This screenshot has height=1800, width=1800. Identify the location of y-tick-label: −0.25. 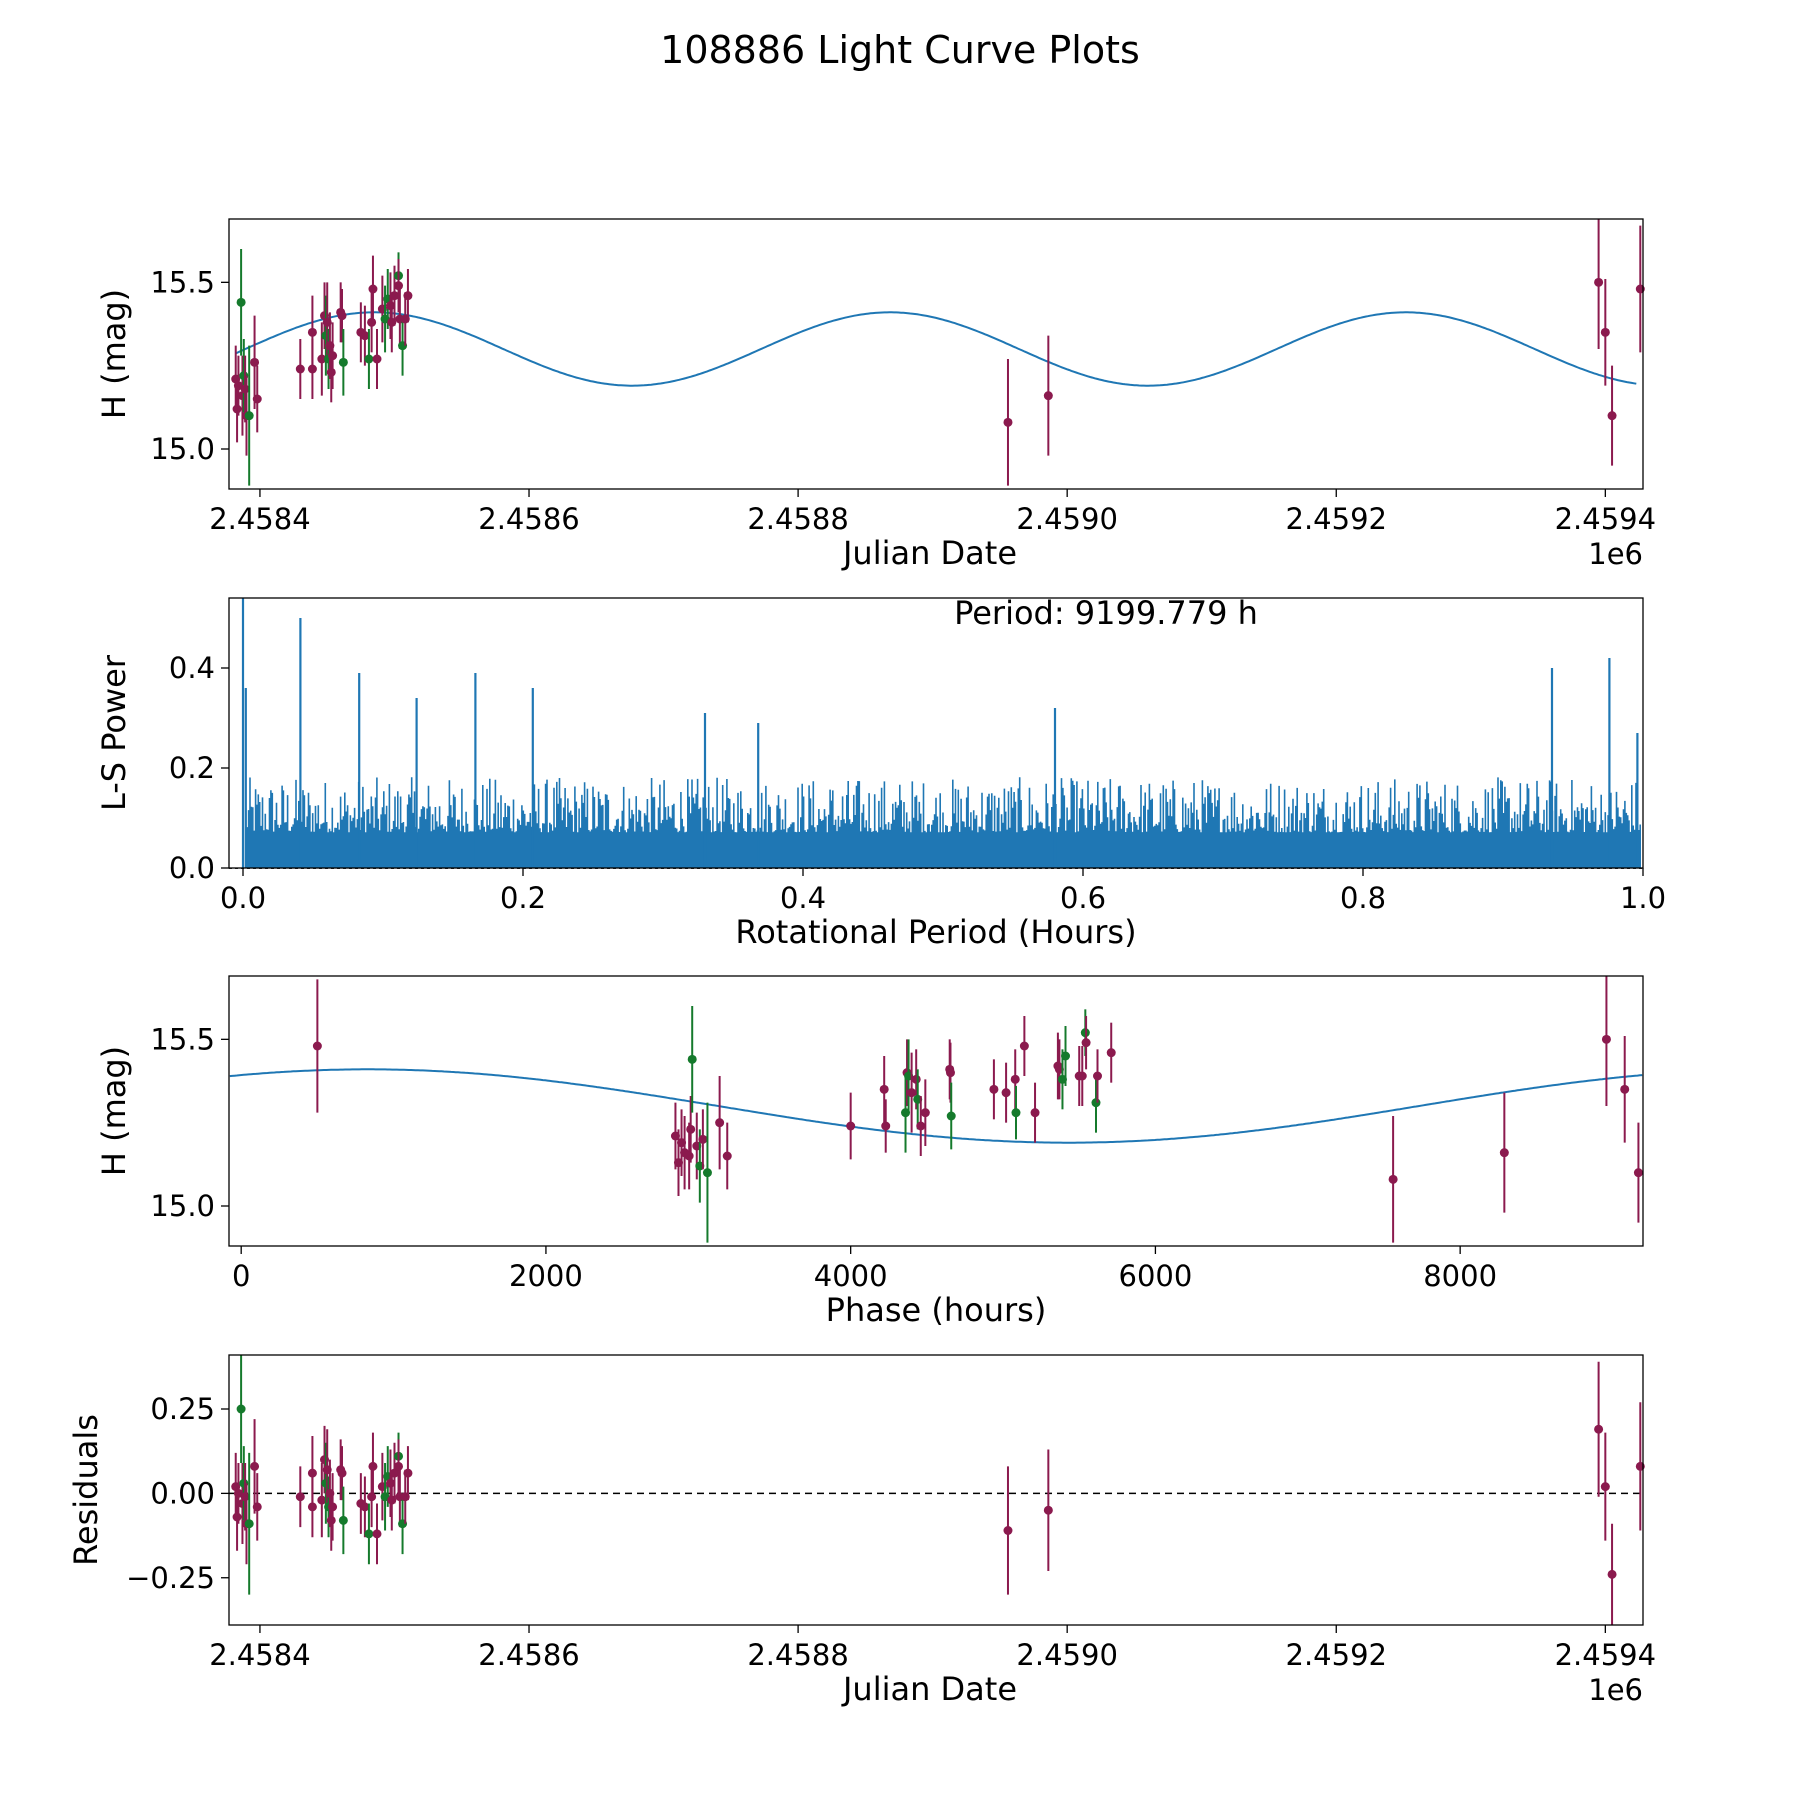
(170, 1578).